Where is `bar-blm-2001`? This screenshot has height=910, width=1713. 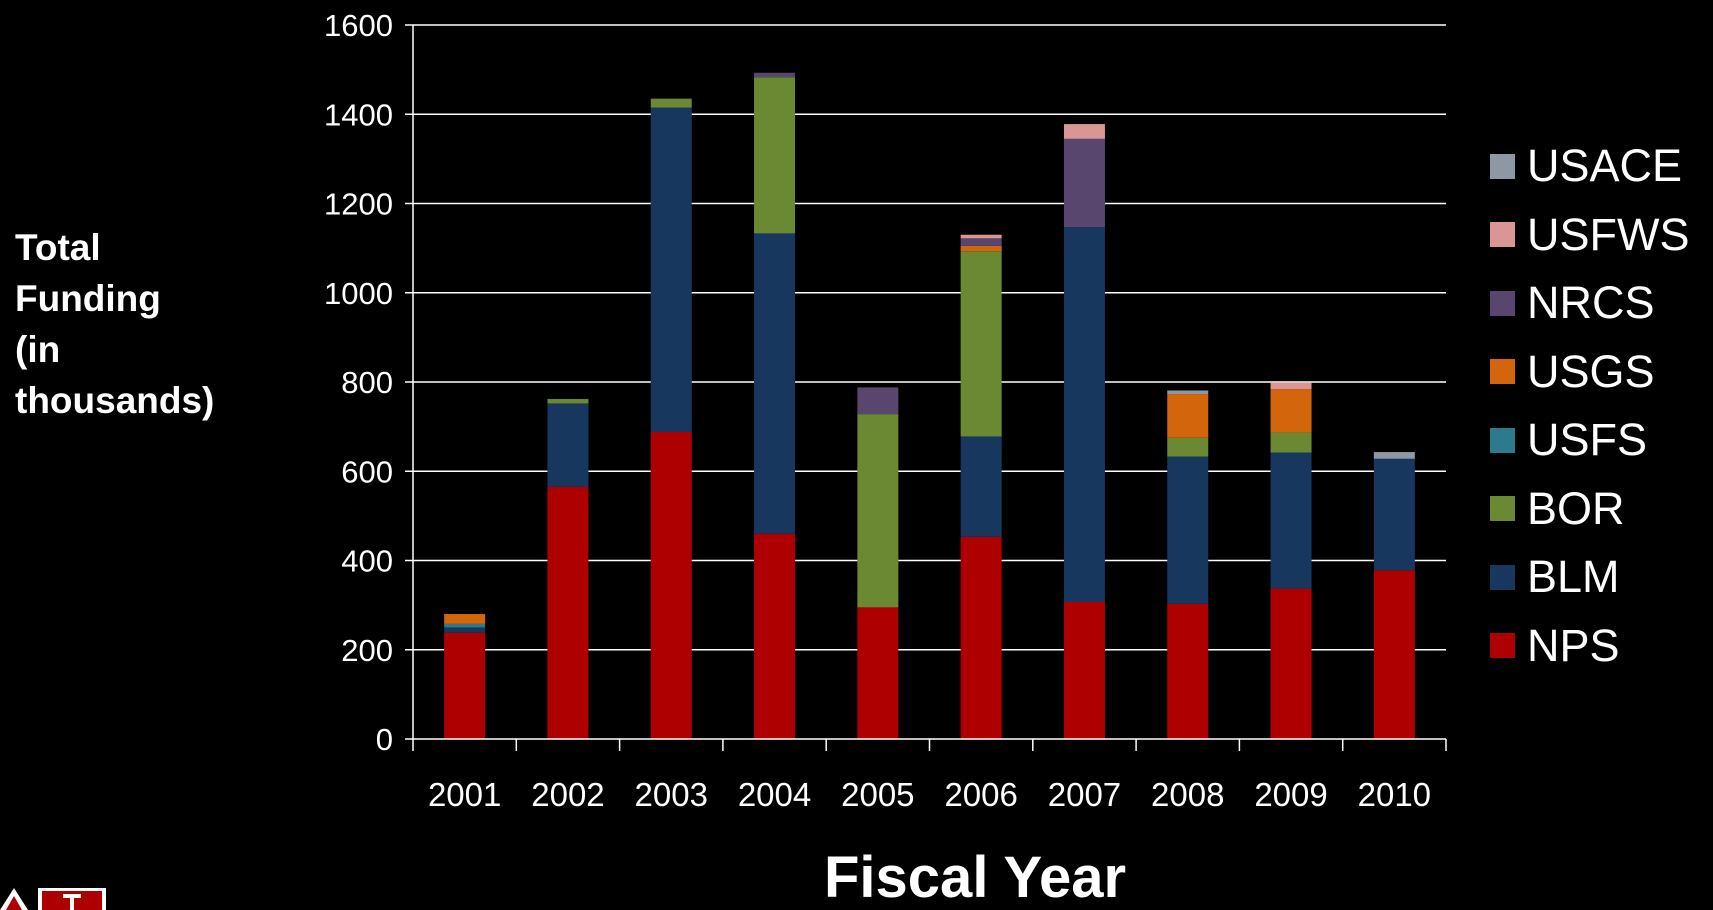
bar-blm-2001 is located at coordinates (465, 630).